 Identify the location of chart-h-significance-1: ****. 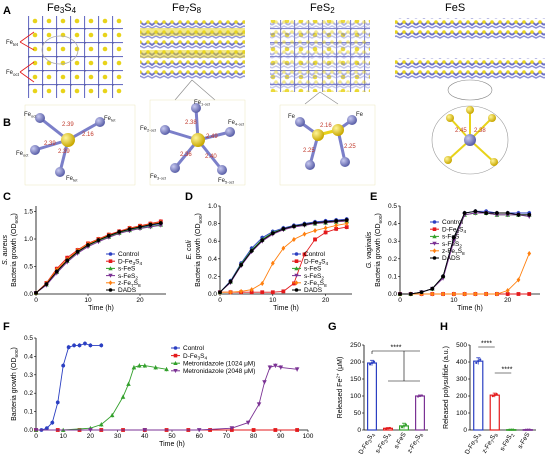
(486, 344).